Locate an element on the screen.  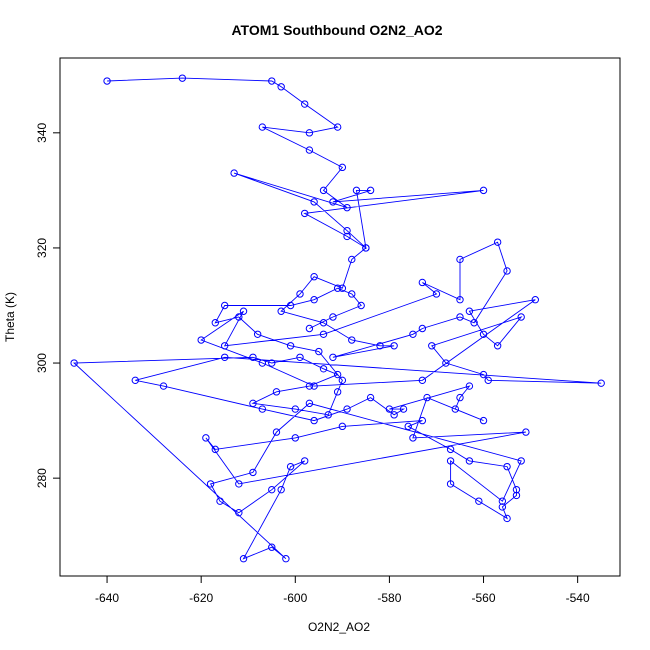
y-axis-label: Theta (K) is located at coordinates (10, 317).